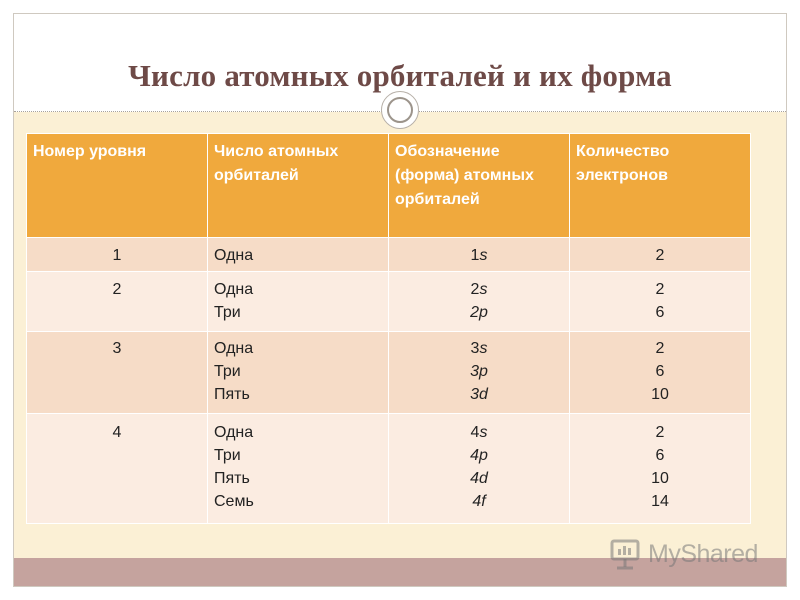 The height and width of the screenshot is (600, 800). I want to click on table-row: 2 Одна Три 2s 2p 2 6, so click(388, 301).